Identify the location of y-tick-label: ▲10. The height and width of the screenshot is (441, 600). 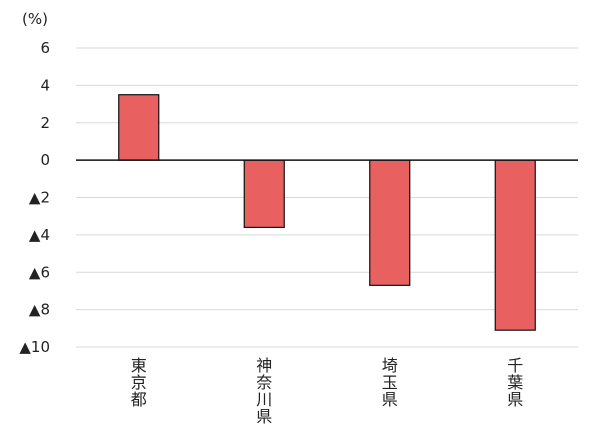
(34, 347).